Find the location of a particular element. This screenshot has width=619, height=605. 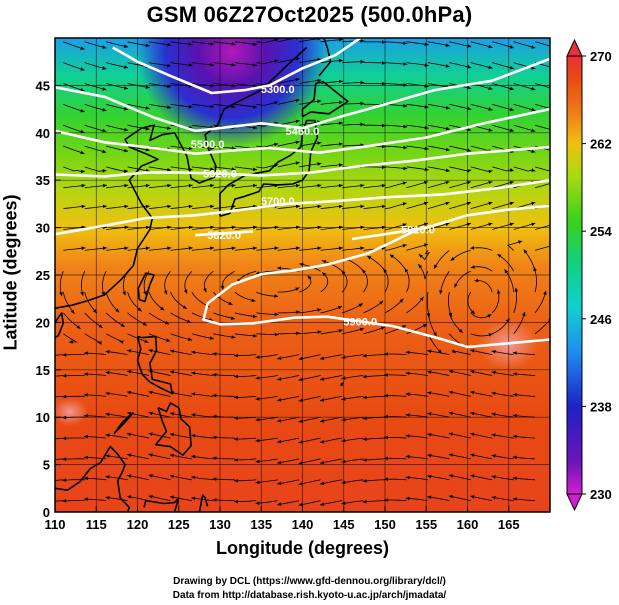

x-tick-label: 125 is located at coordinates (179, 524).